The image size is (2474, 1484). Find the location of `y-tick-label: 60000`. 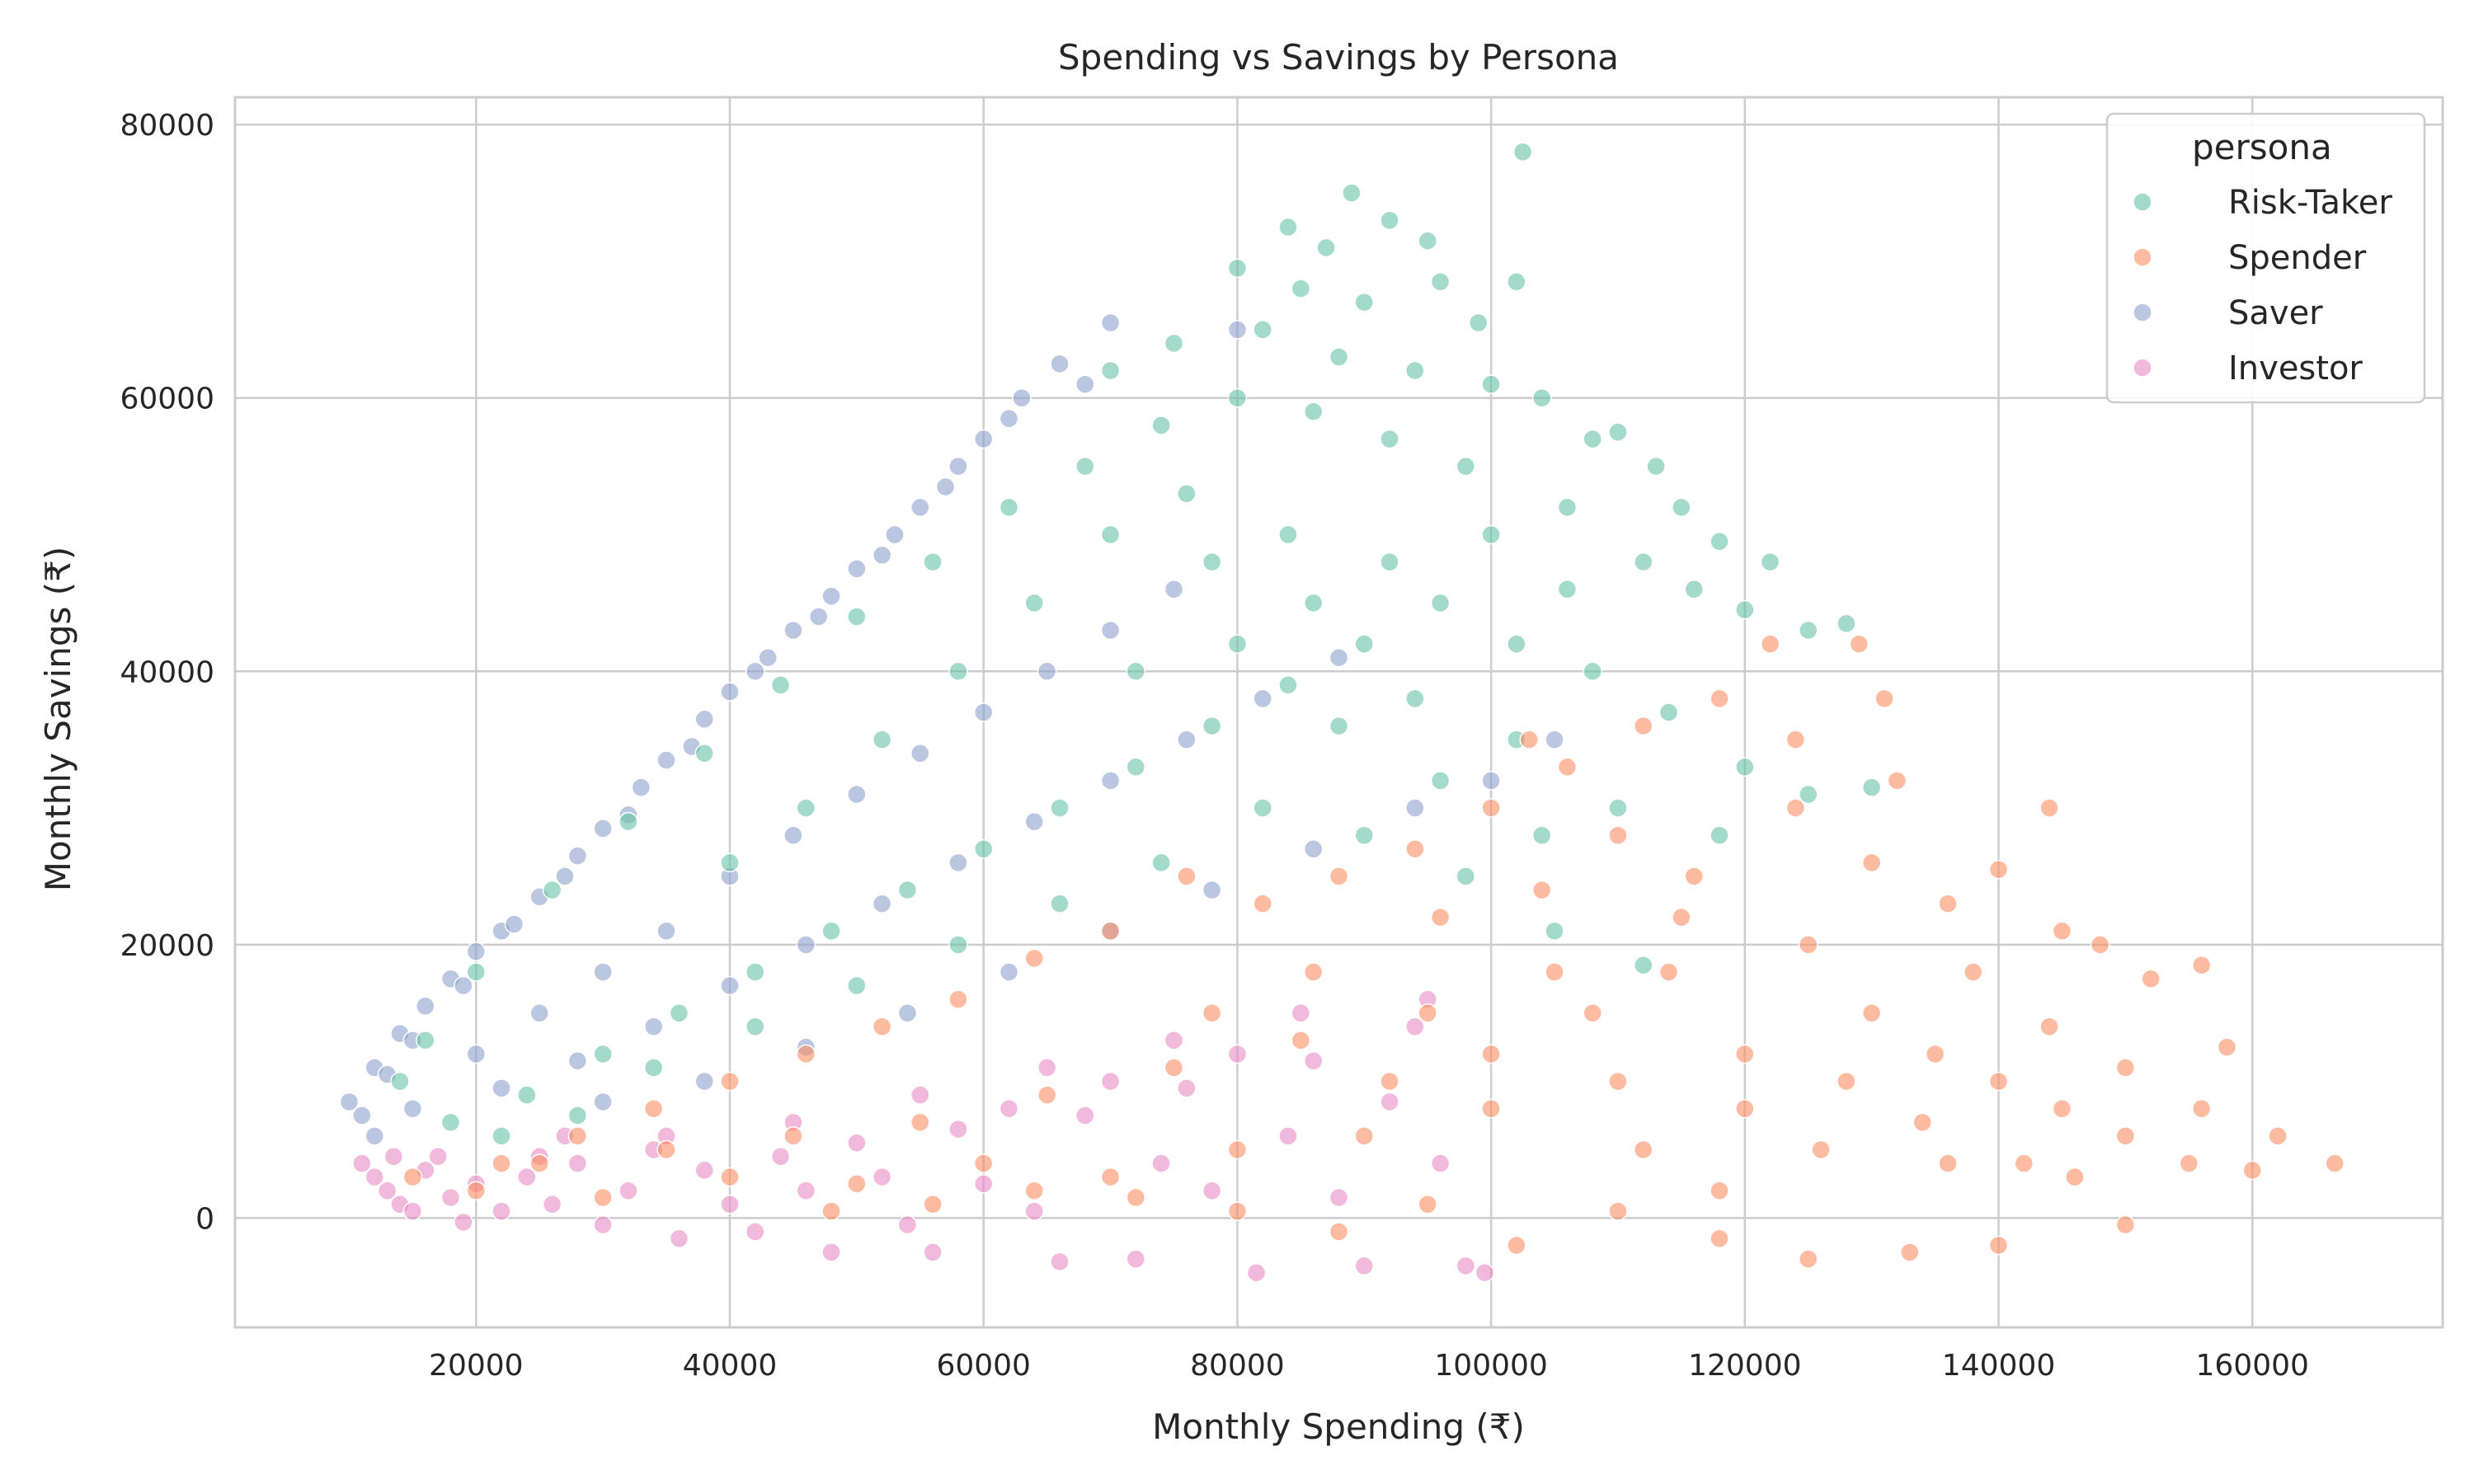

y-tick-label: 60000 is located at coordinates (167, 399).